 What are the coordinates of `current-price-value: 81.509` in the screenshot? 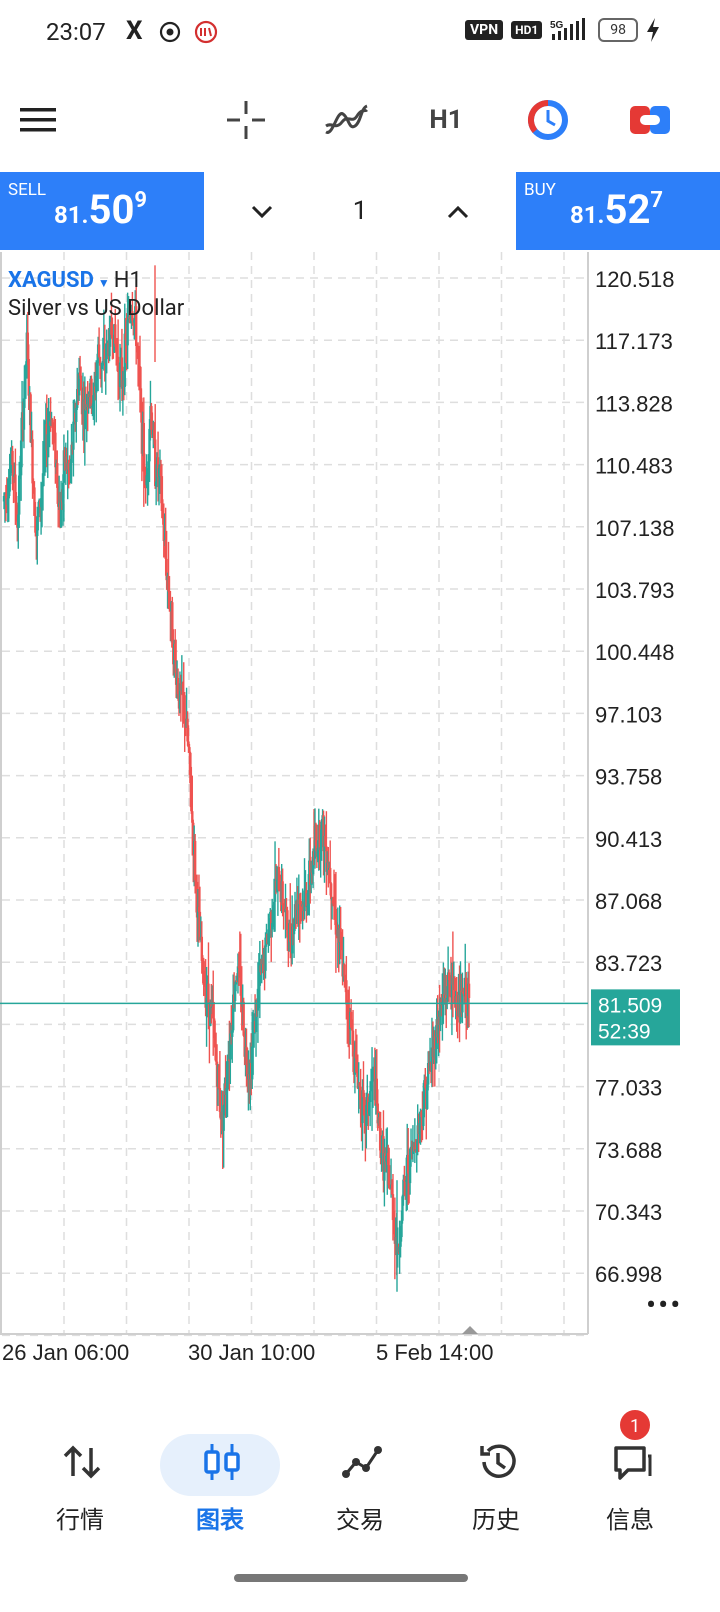 It's located at (630, 1005).